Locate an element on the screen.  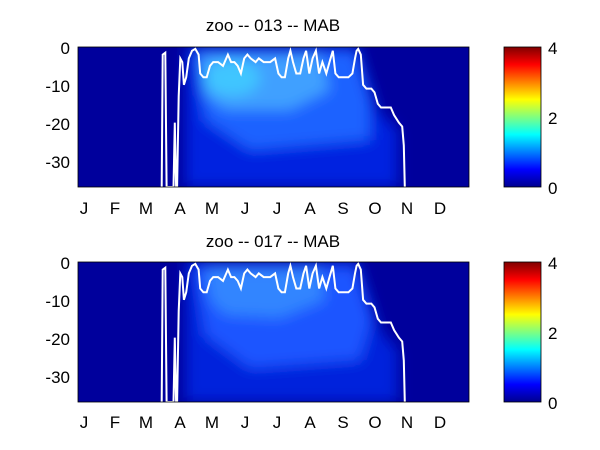
panel-1-x-tick-jul: J is located at coordinates (277, 208).